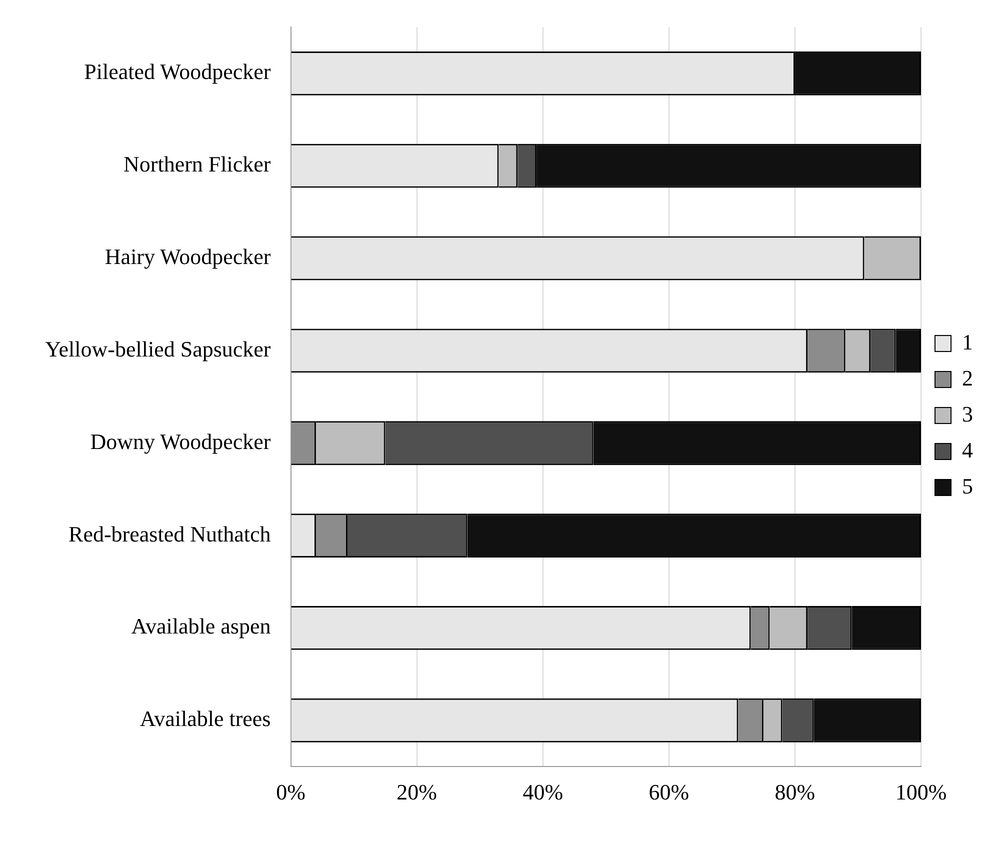 The image size is (997, 841). Describe the element at coordinates (158, 349) in the screenshot. I see `y-tick-label: Yellow-bellied Sapsucker` at that location.